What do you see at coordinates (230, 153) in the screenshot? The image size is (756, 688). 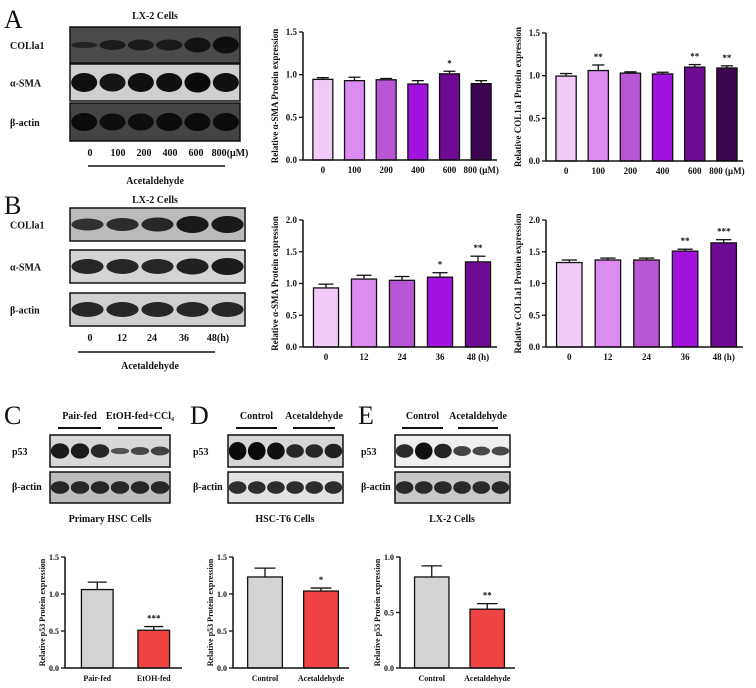 I see `lane-label: 800(μM)` at bounding box center [230, 153].